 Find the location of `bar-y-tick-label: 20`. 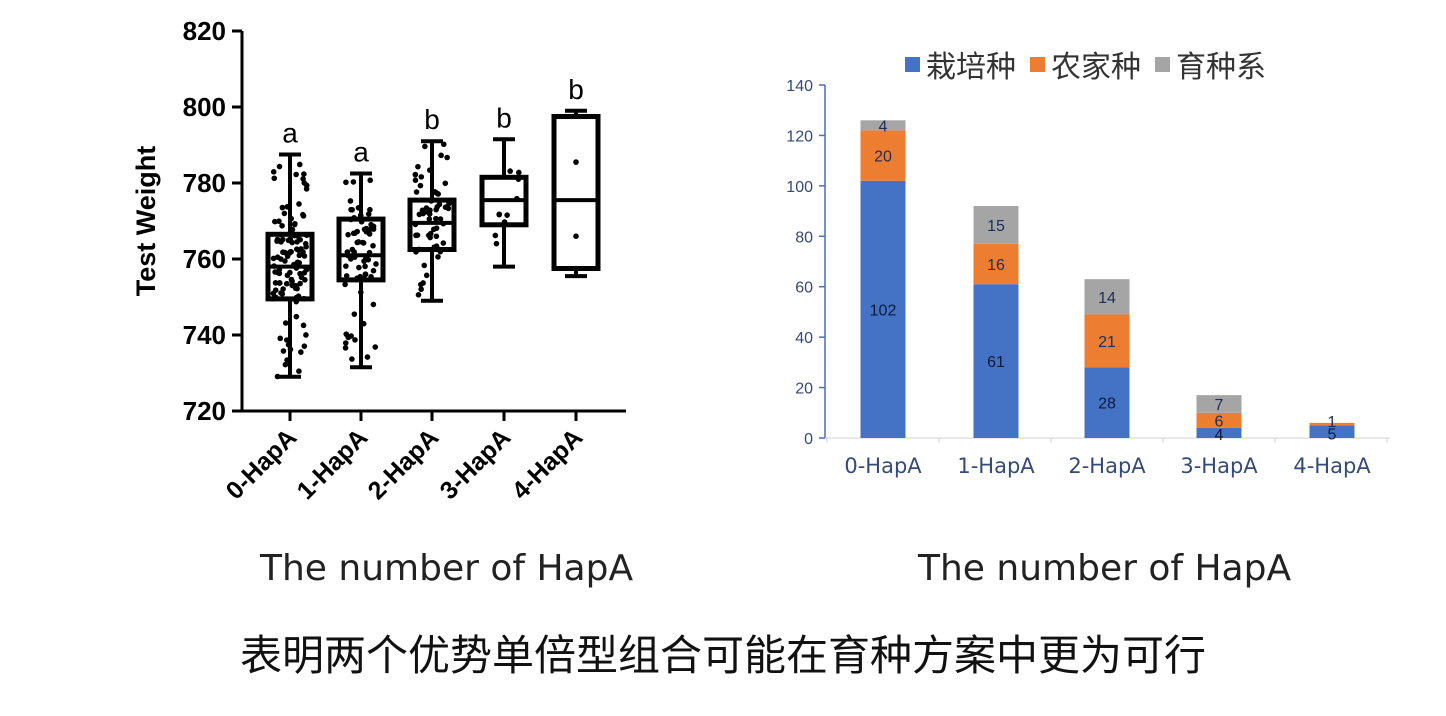

bar-y-tick-label: 20 is located at coordinates (804, 389).